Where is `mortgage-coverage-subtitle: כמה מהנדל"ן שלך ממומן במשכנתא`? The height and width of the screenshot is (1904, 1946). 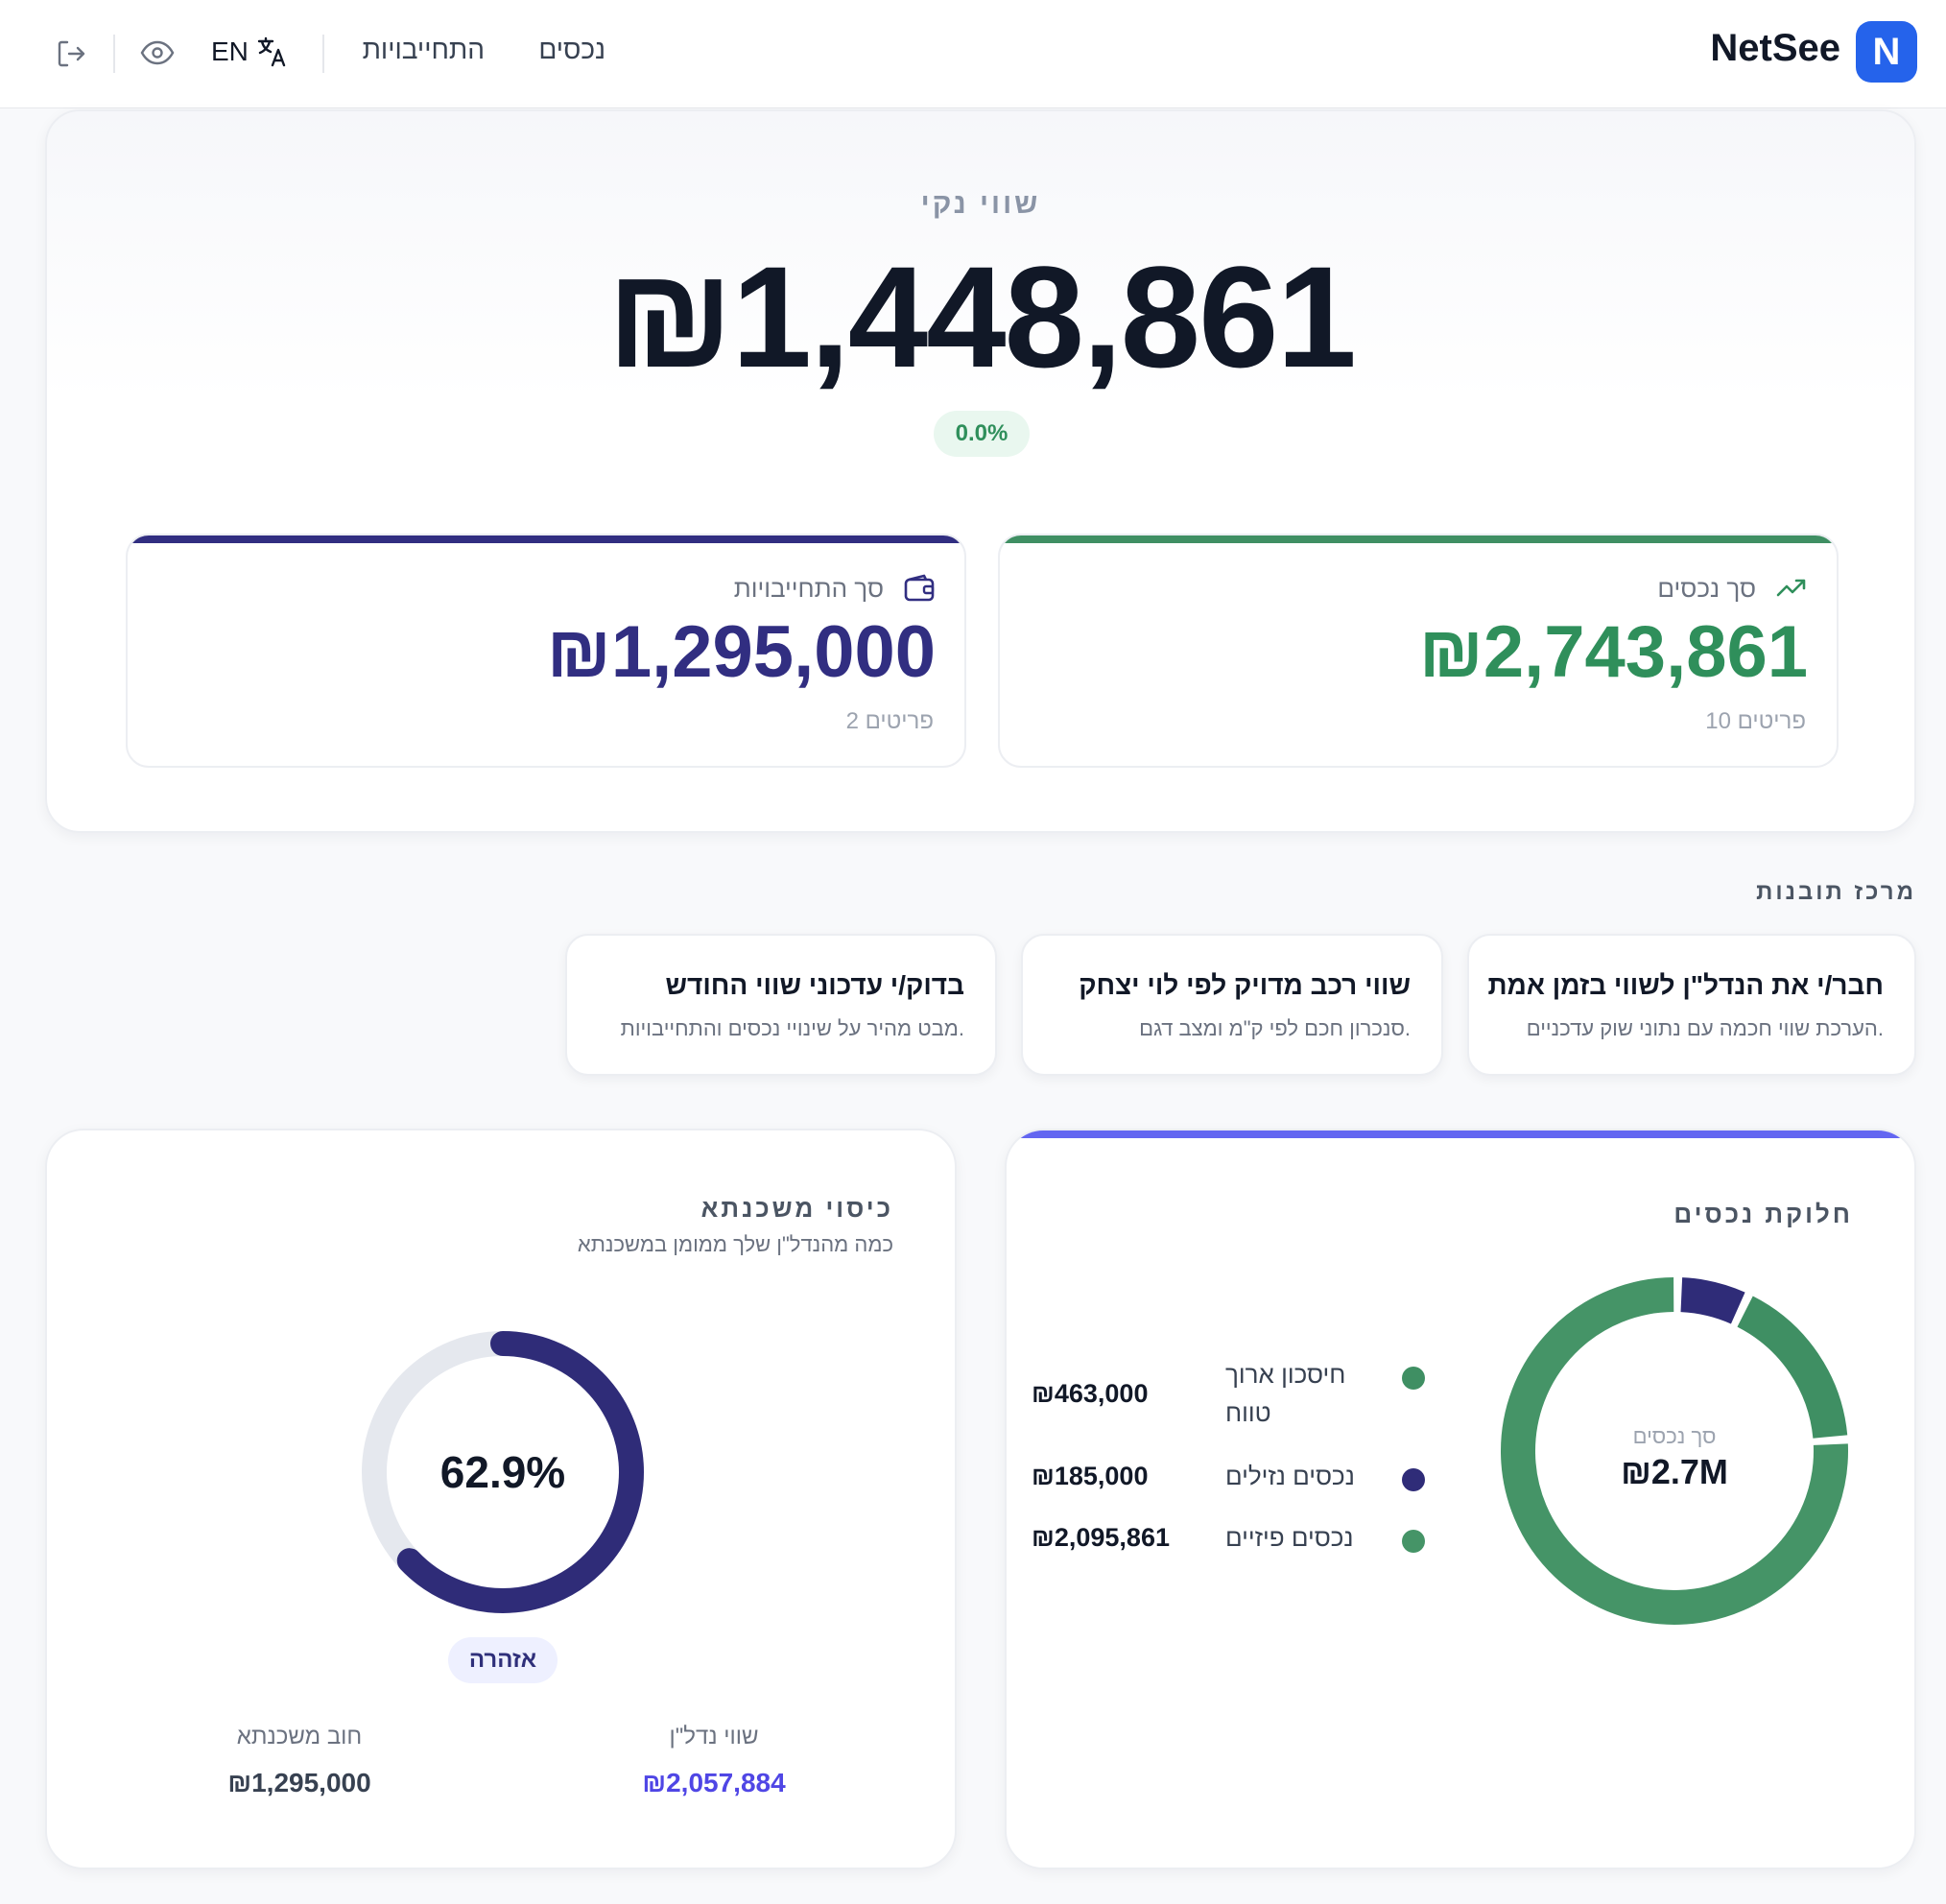
mortgage-coverage-subtitle: כמה מהנדל"ן שלך ממומן במשכנתא is located at coordinates (735, 1244).